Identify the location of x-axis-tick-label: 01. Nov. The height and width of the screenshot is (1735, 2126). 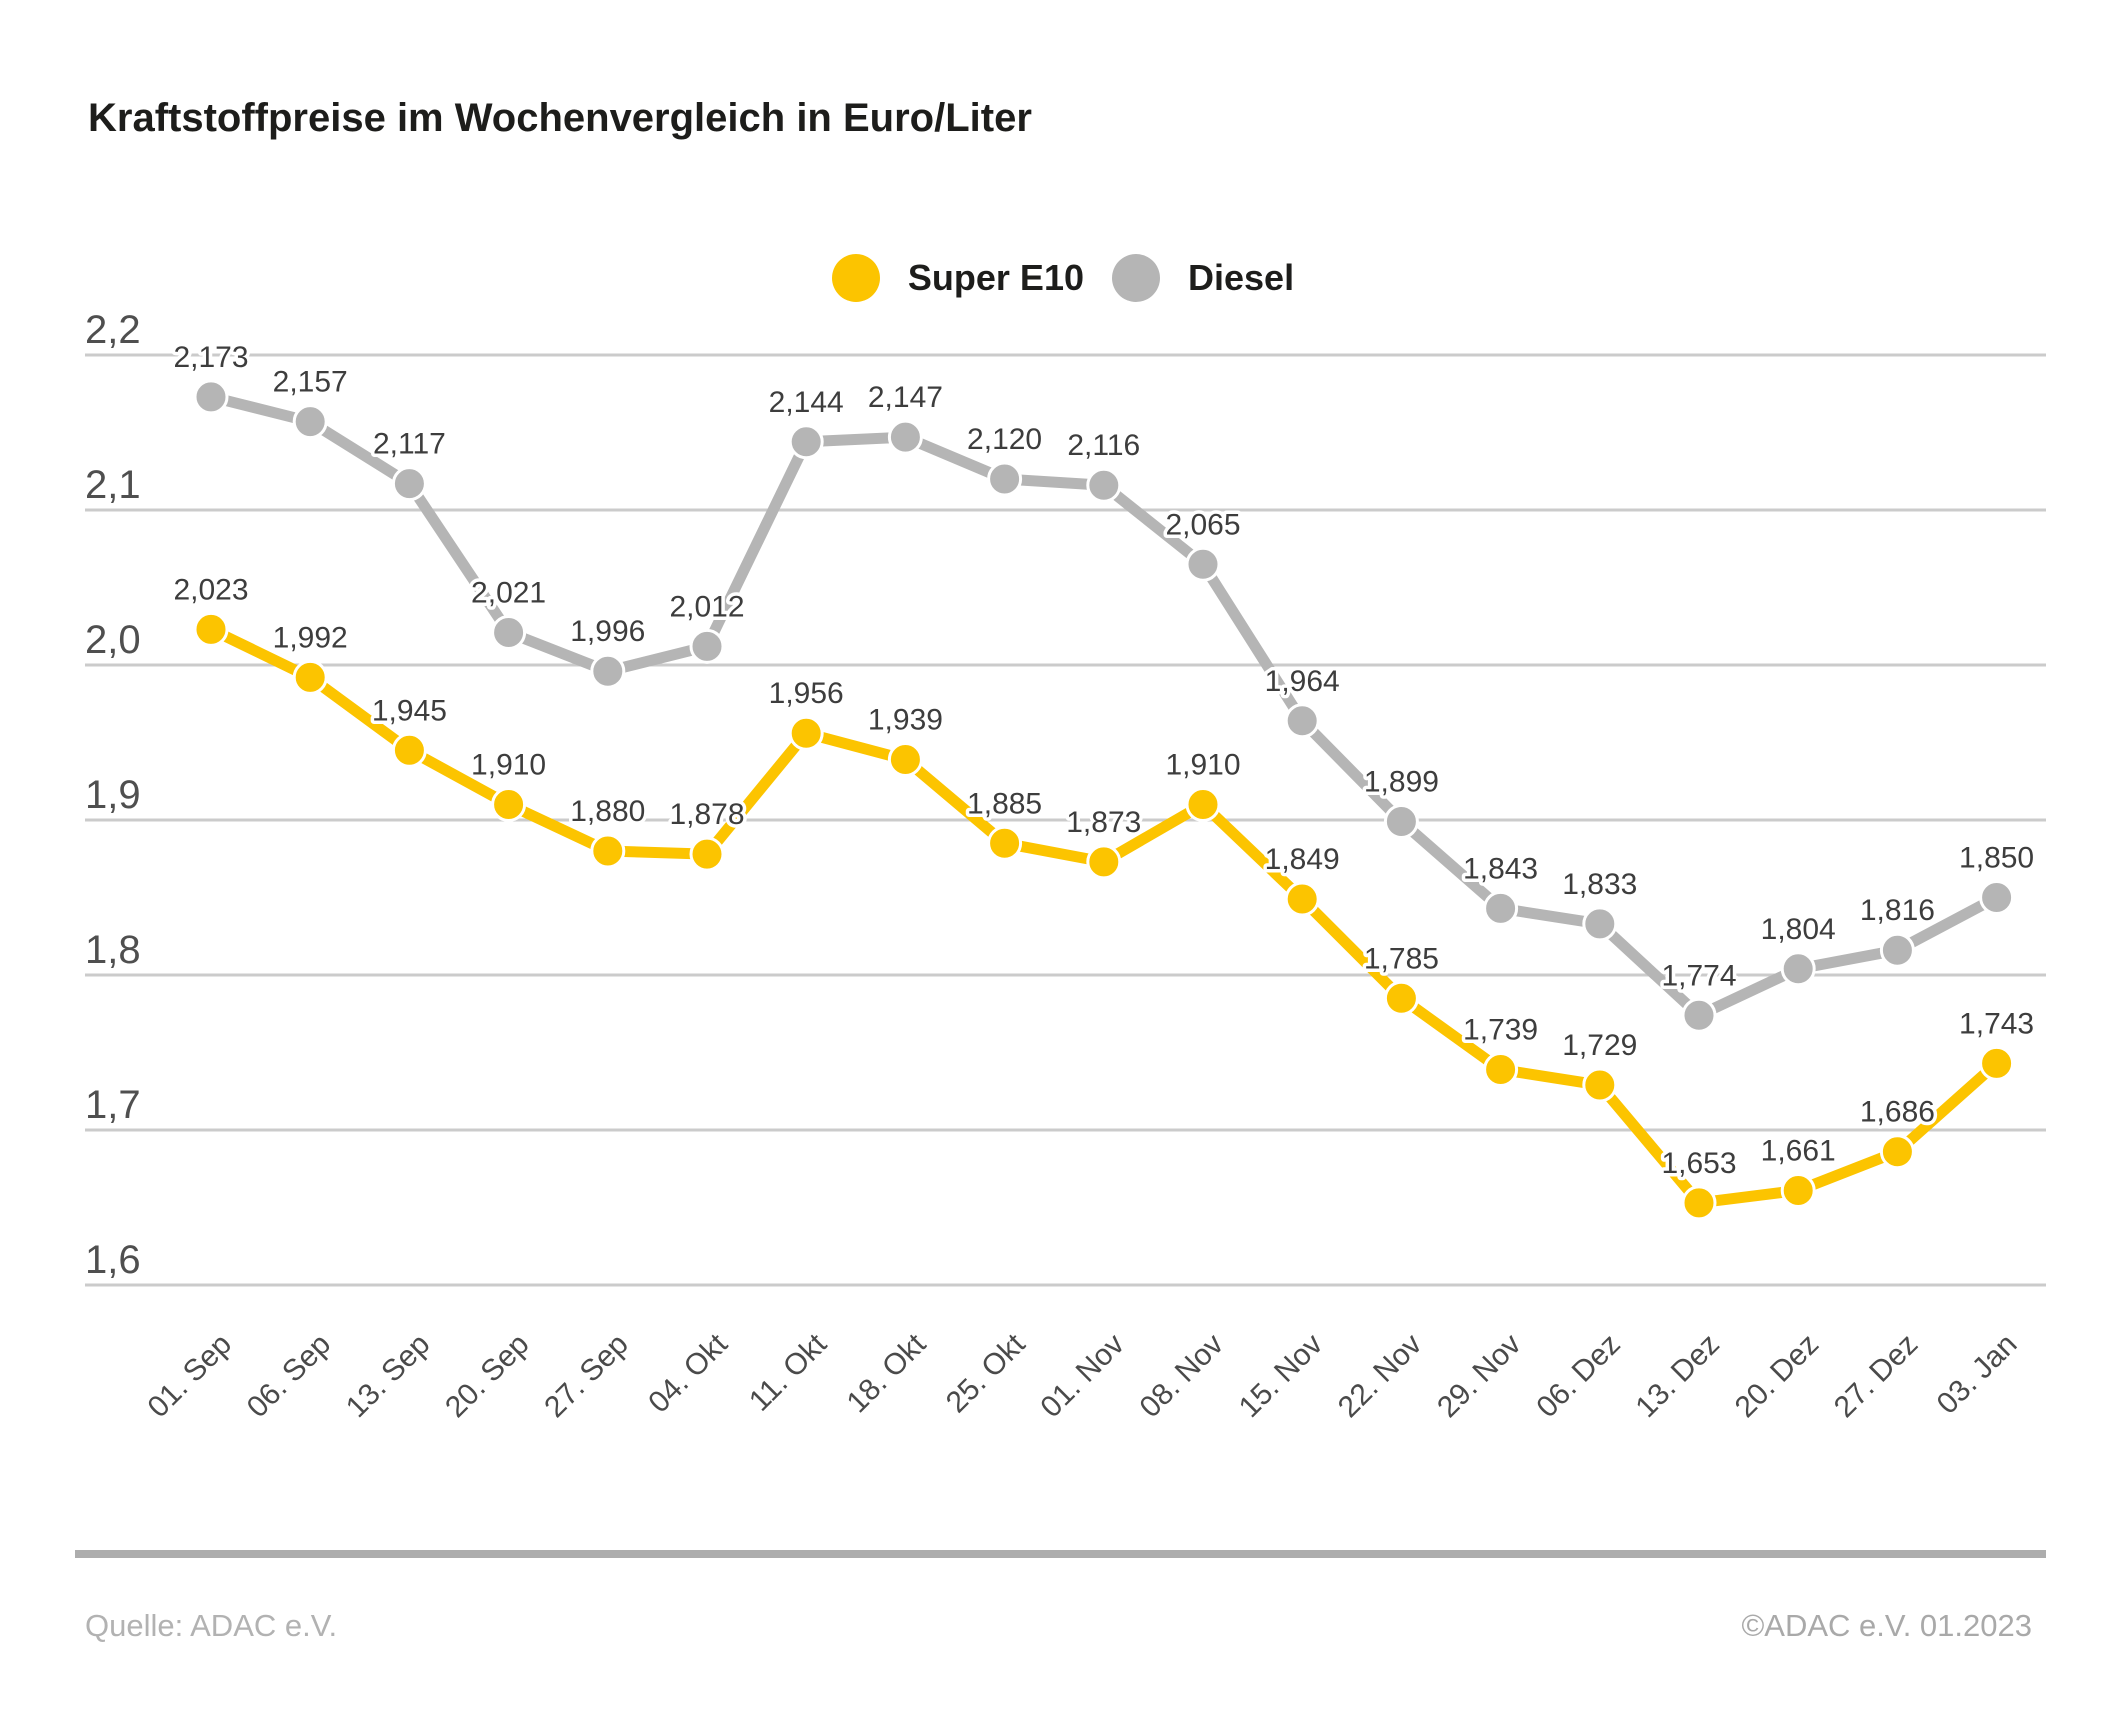
(1082, 1376).